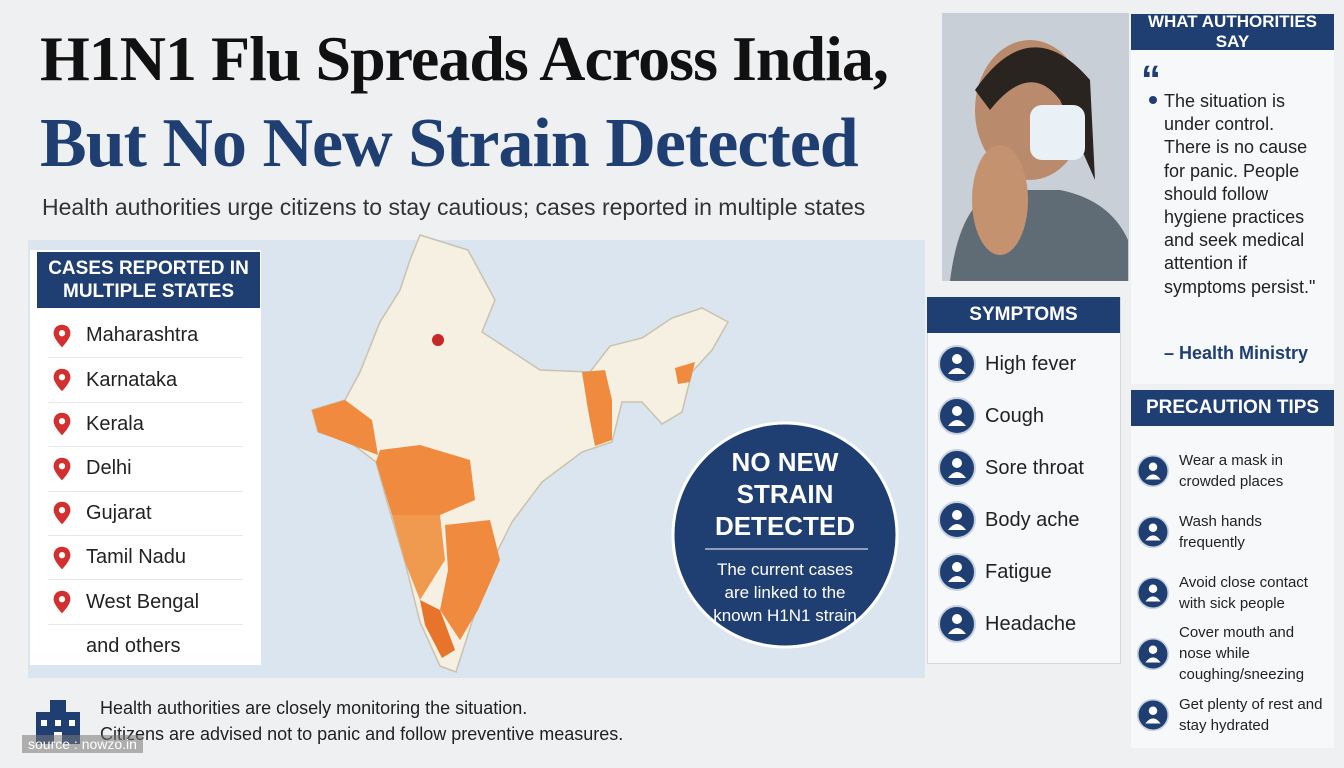 This screenshot has width=1344, height=768. I want to click on symptom-name: Body ache, so click(1032, 519).